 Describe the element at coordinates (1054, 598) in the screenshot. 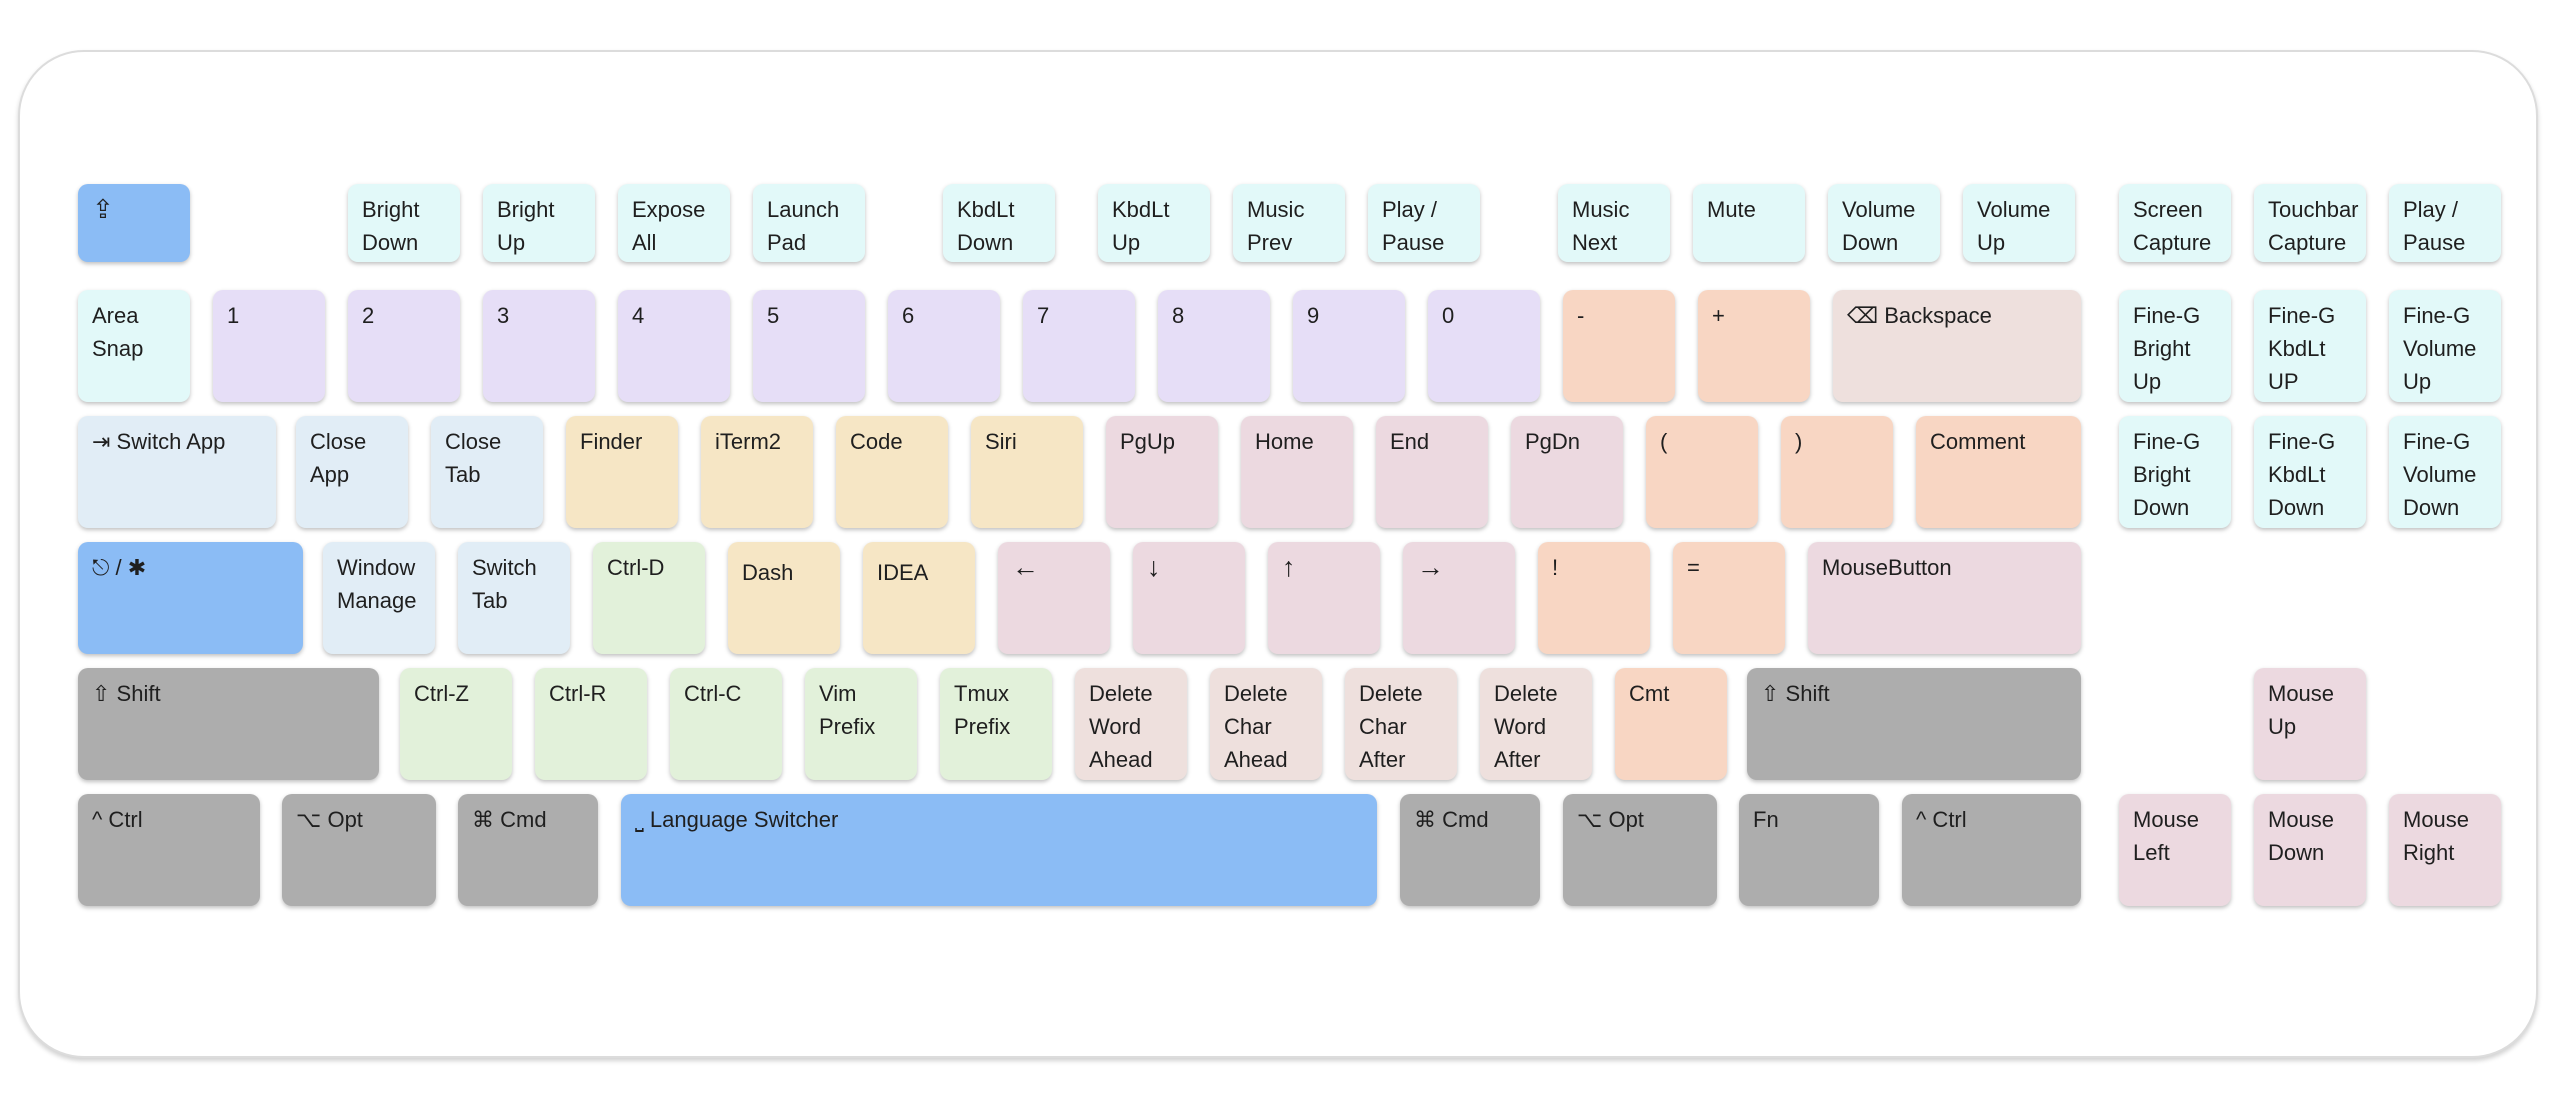

I see `arrow-left-key: ←` at that location.